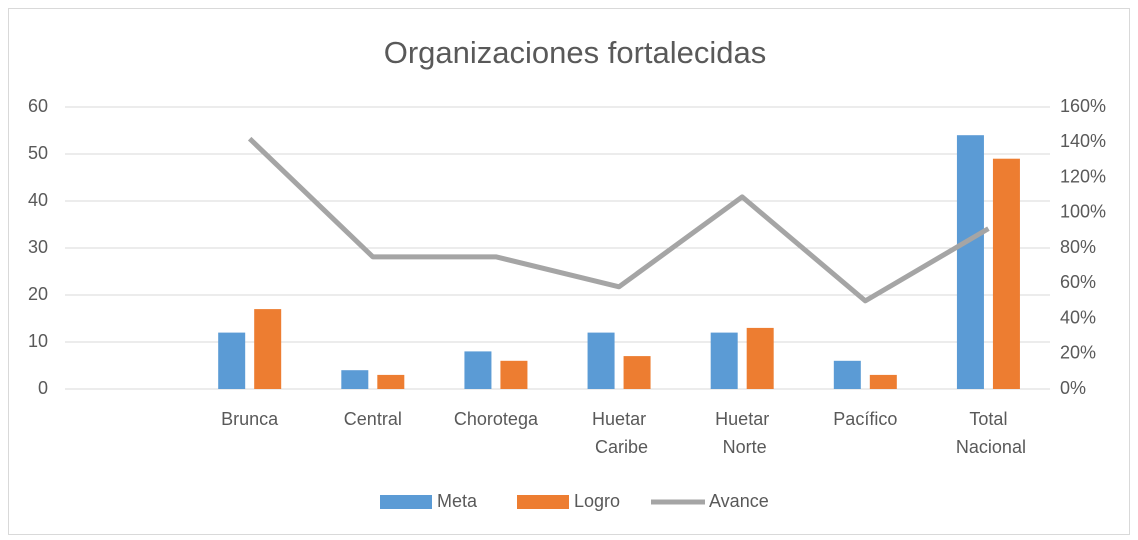  I want to click on y2-tick-label: 0%, so click(1073, 388).